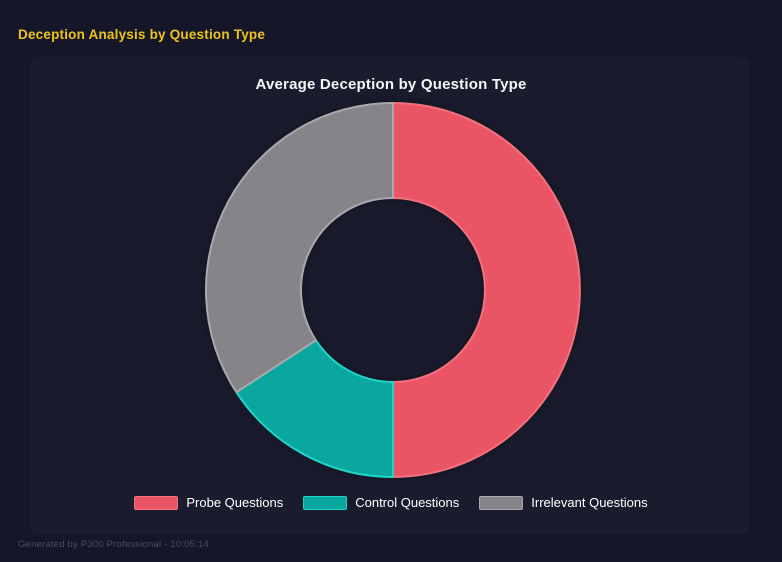 Image resolution: width=782 pixels, height=562 pixels. Describe the element at coordinates (407, 502) in the screenshot. I see `legend-label: Control Questions` at that location.